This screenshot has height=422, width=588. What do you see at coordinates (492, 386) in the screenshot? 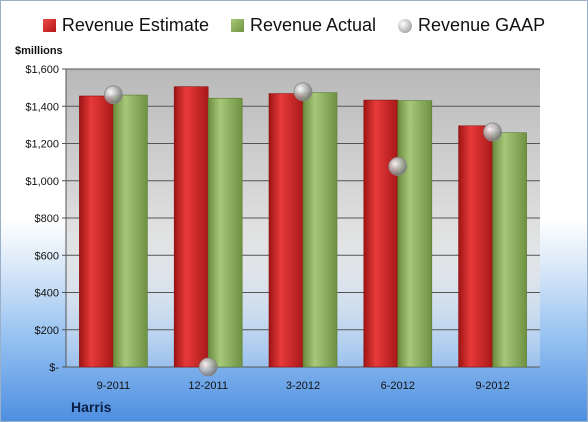
I see `x-tick-label: 9-2012` at bounding box center [492, 386].